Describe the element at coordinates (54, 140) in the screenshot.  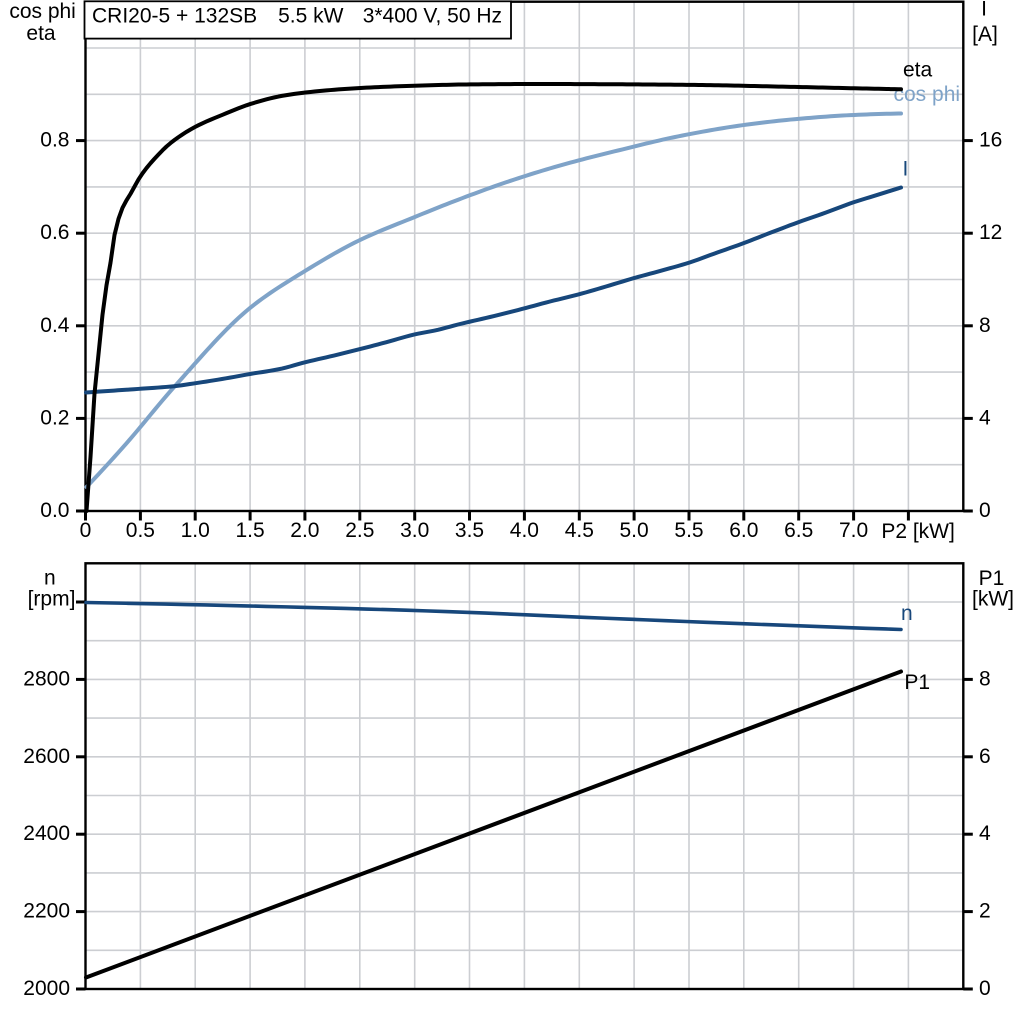
I see `svg-text: 0.8` at that location.